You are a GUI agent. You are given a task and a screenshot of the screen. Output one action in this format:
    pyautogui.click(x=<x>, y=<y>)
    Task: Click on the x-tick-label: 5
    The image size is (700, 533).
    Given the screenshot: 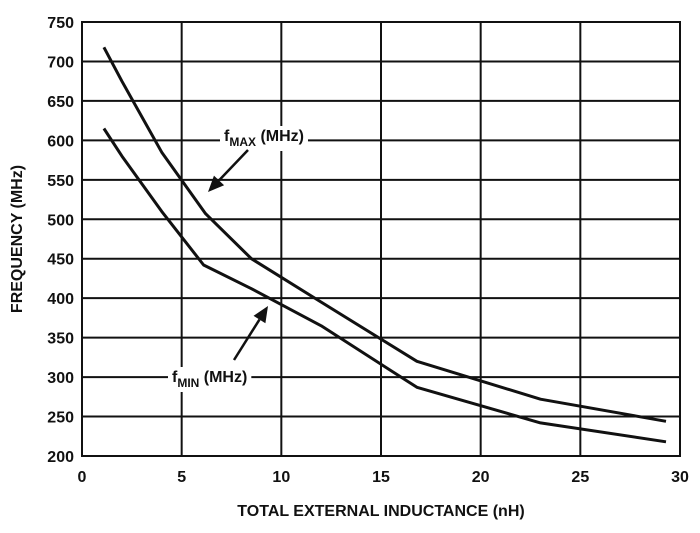 What is the action you would take?
    pyautogui.click(x=181, y=477)
    